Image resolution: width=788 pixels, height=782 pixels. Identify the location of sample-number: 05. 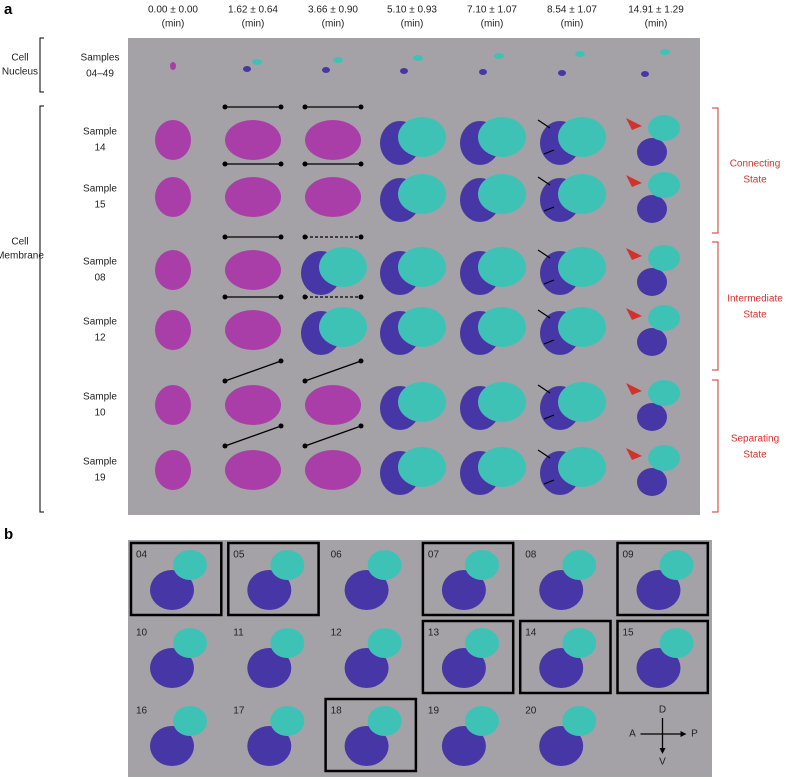
(239, 555).